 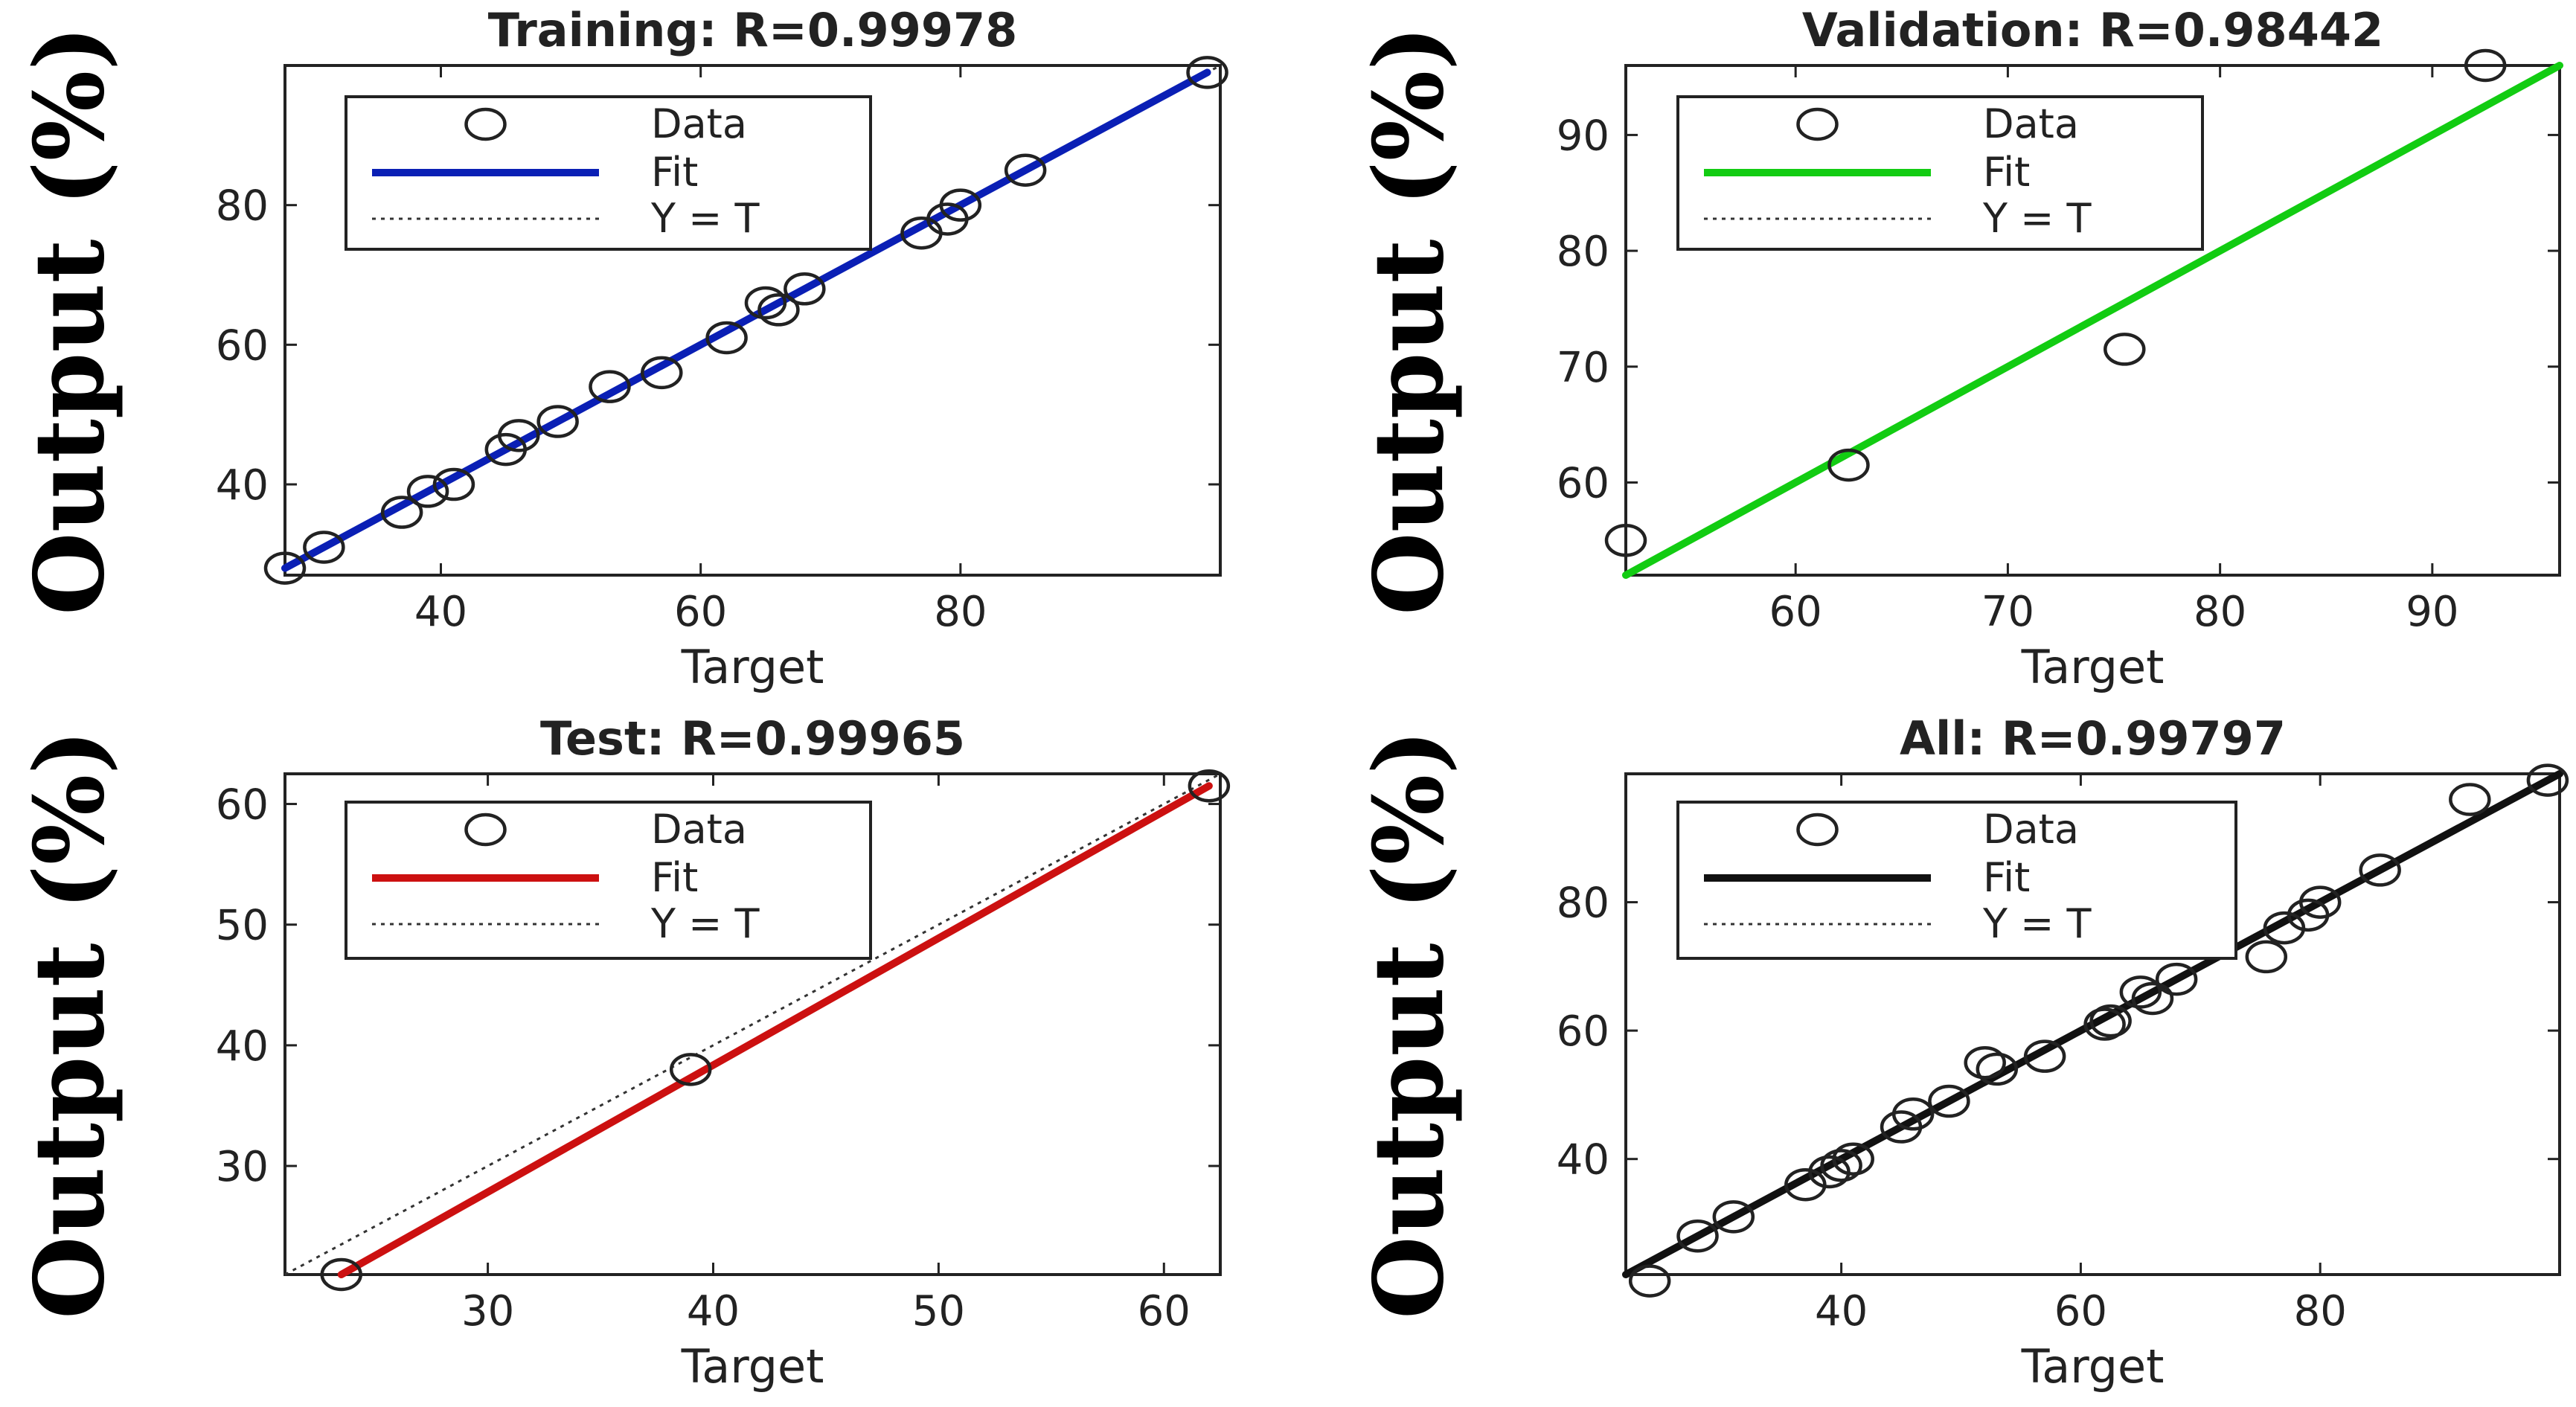 I want to click on test-x-tick-label: 30, so click(x=487, y=1312).